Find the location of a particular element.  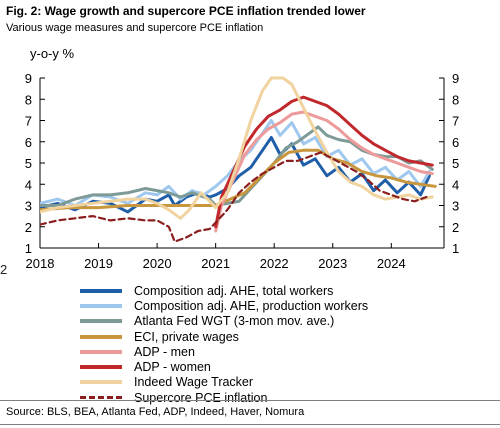

y-tick-label-left: 4 is located at coordinates (28, 184).